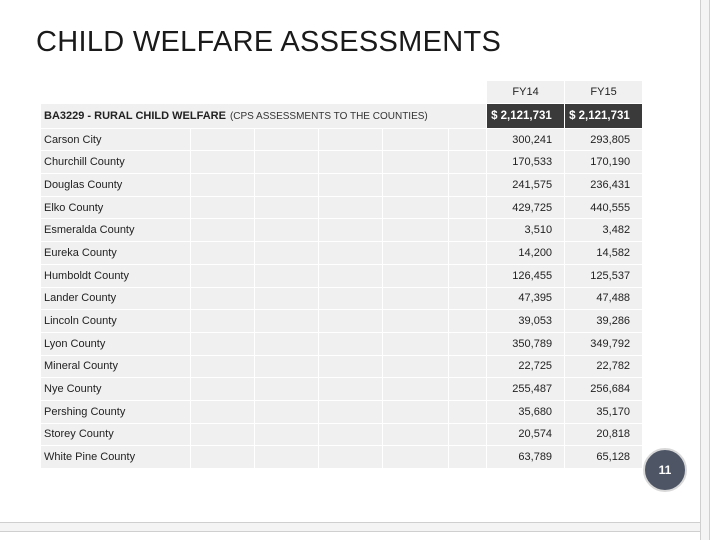 Image resolution: width=720 pixels, height=540 pixels. I want to click on fy14-value-cell: 20,574, so click(526, 434).